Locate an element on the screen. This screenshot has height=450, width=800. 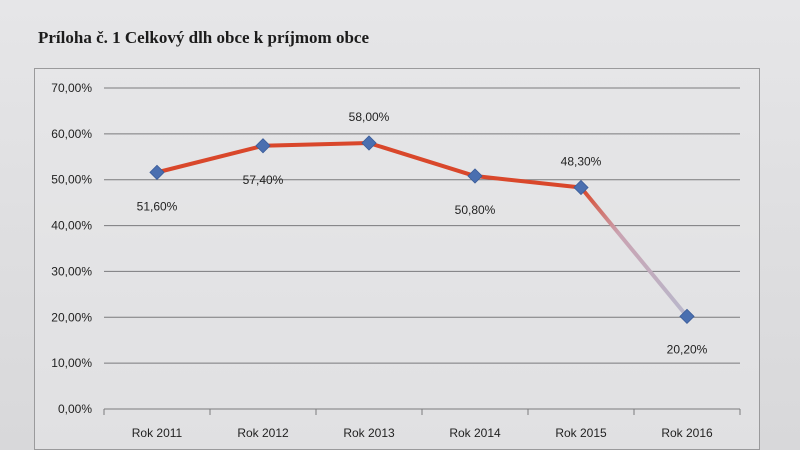
y-tick-label: 30,00% is located at coordinates (71, 271).